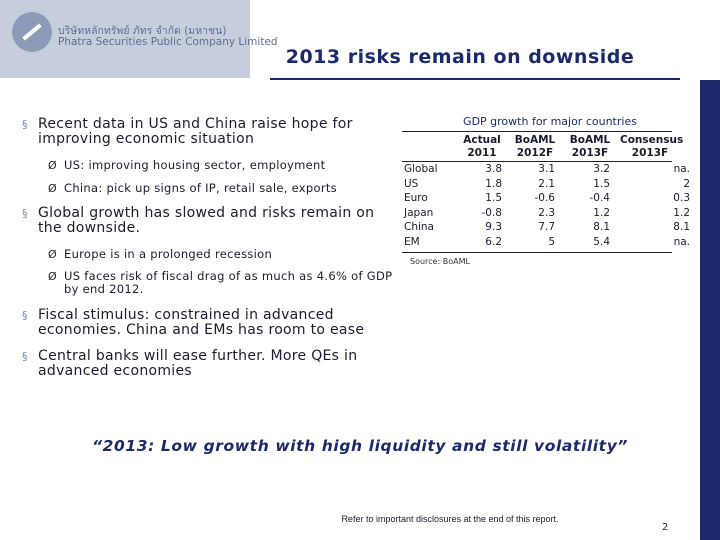  I want to click on table-cell: 1.8, so click(493, 183).